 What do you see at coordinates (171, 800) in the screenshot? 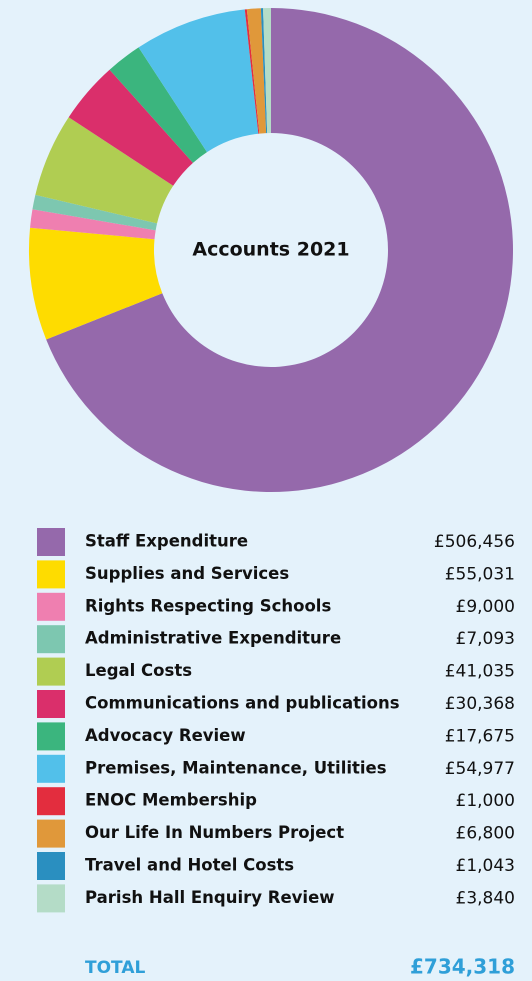
I see `legend-label: ENOC Membership` at bounding box center [171, 800].